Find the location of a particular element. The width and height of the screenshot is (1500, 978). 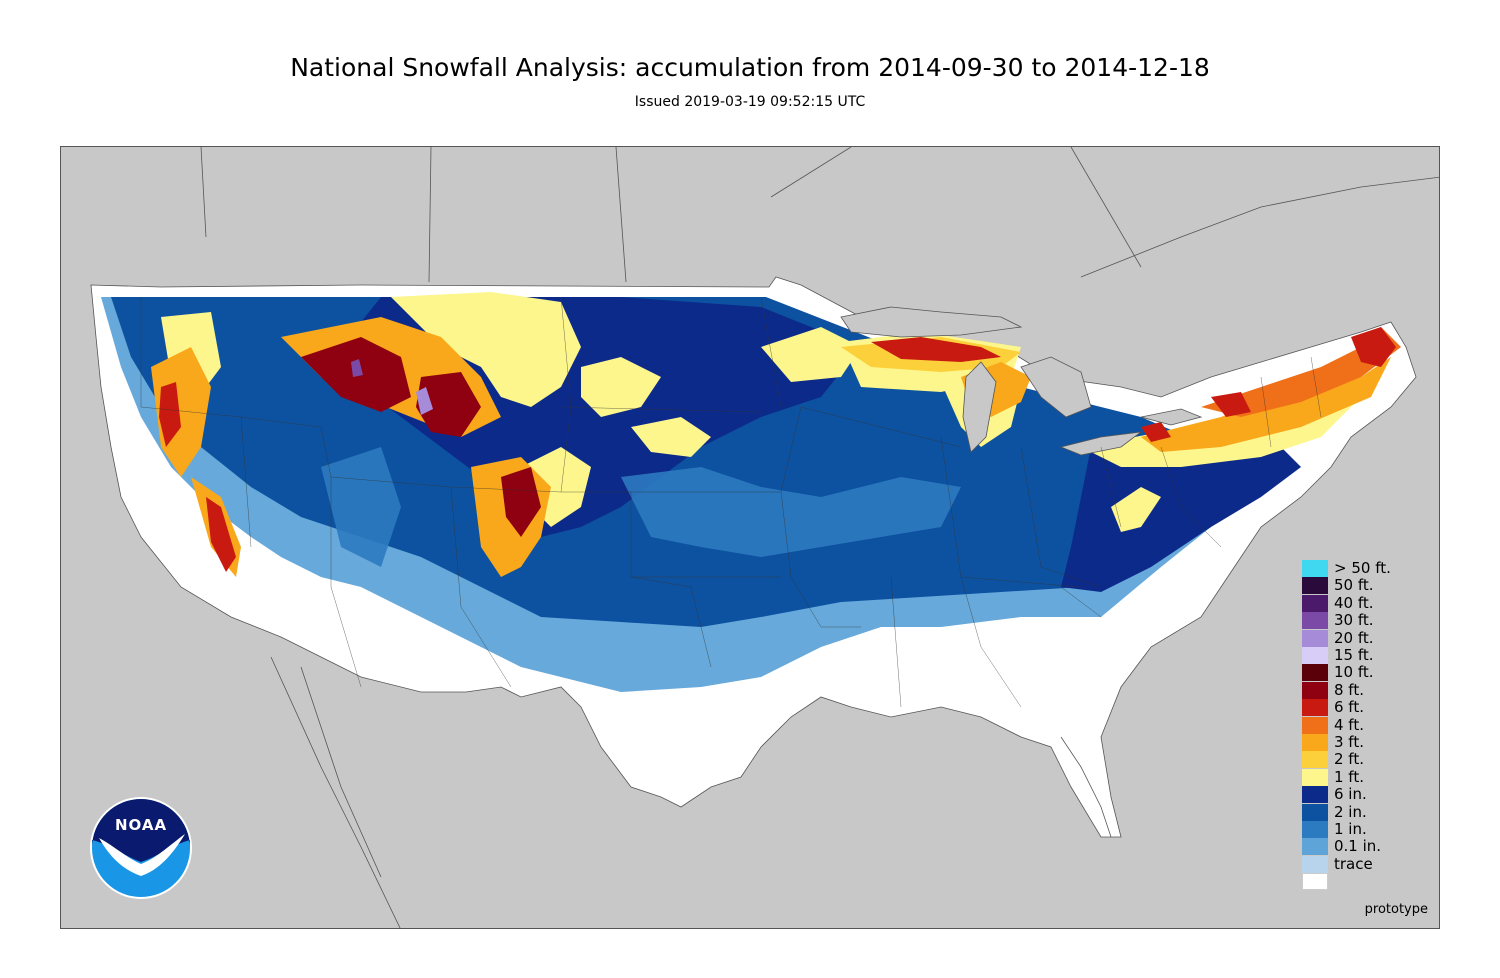

legend-label: > 50 ft. is located at coordinates (1362, 568).